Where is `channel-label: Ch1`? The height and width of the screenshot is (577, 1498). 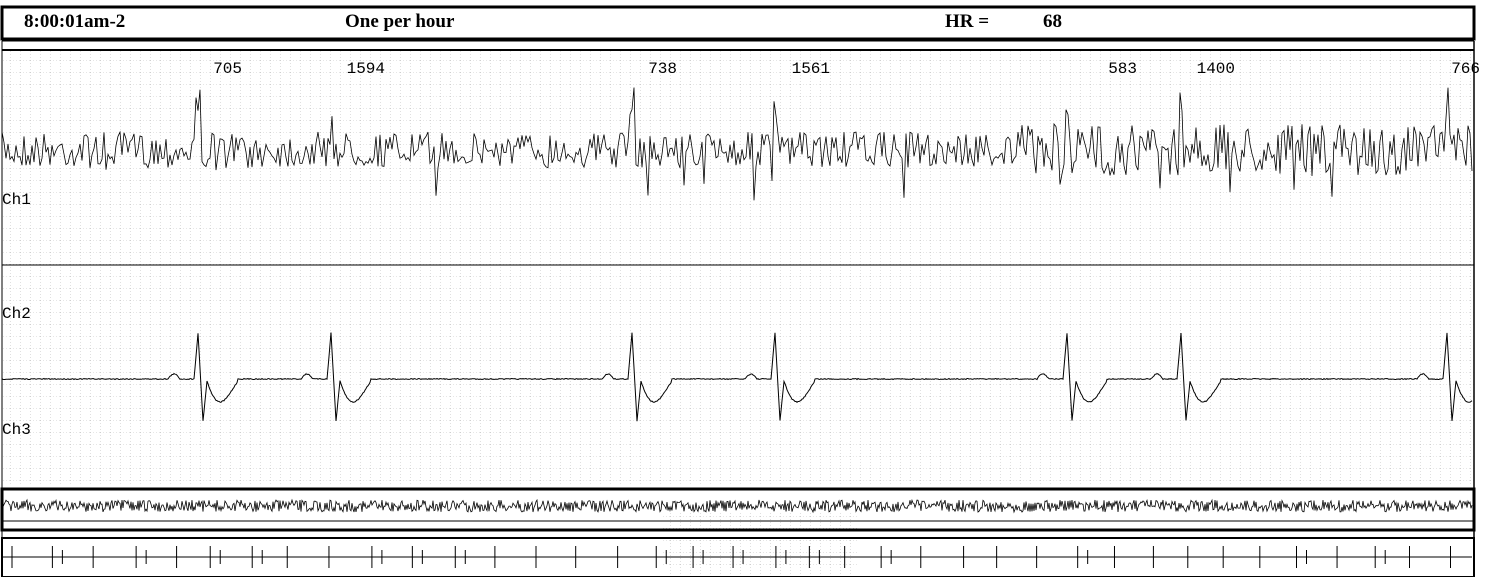 channel-label: Ch1 is located at coordinates (16, 200).